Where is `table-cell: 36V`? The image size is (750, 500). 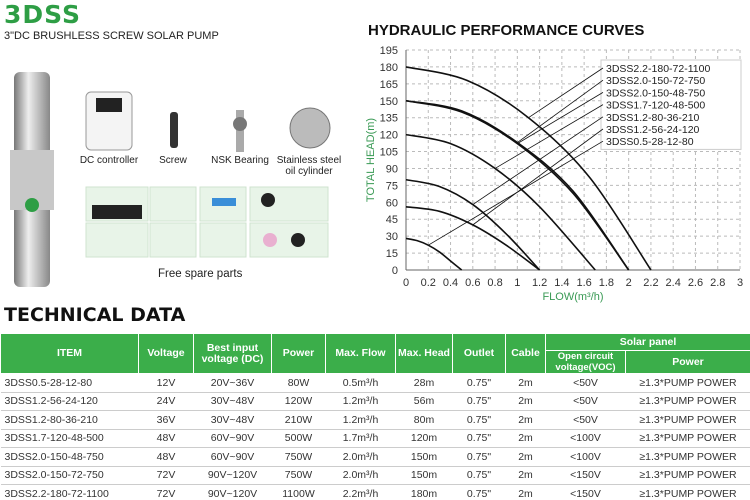 table-cell: 36V is located at coordinates (166, 420).